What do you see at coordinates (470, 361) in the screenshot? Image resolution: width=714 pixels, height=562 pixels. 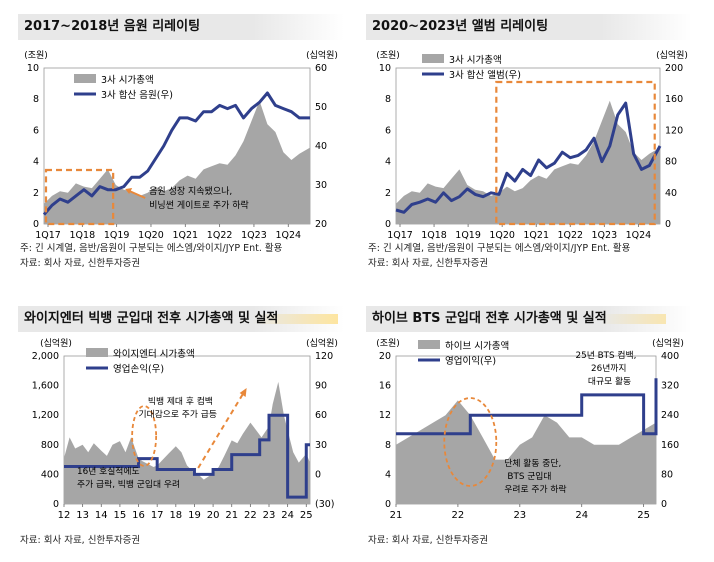 I see `legend-label: 영업이익(우)` at bounding box center [470, 361].